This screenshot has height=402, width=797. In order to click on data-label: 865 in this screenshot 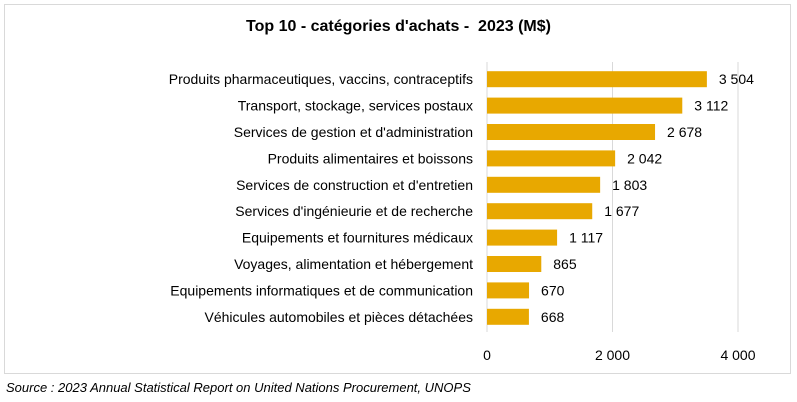, I will do `click(565, 264)`.